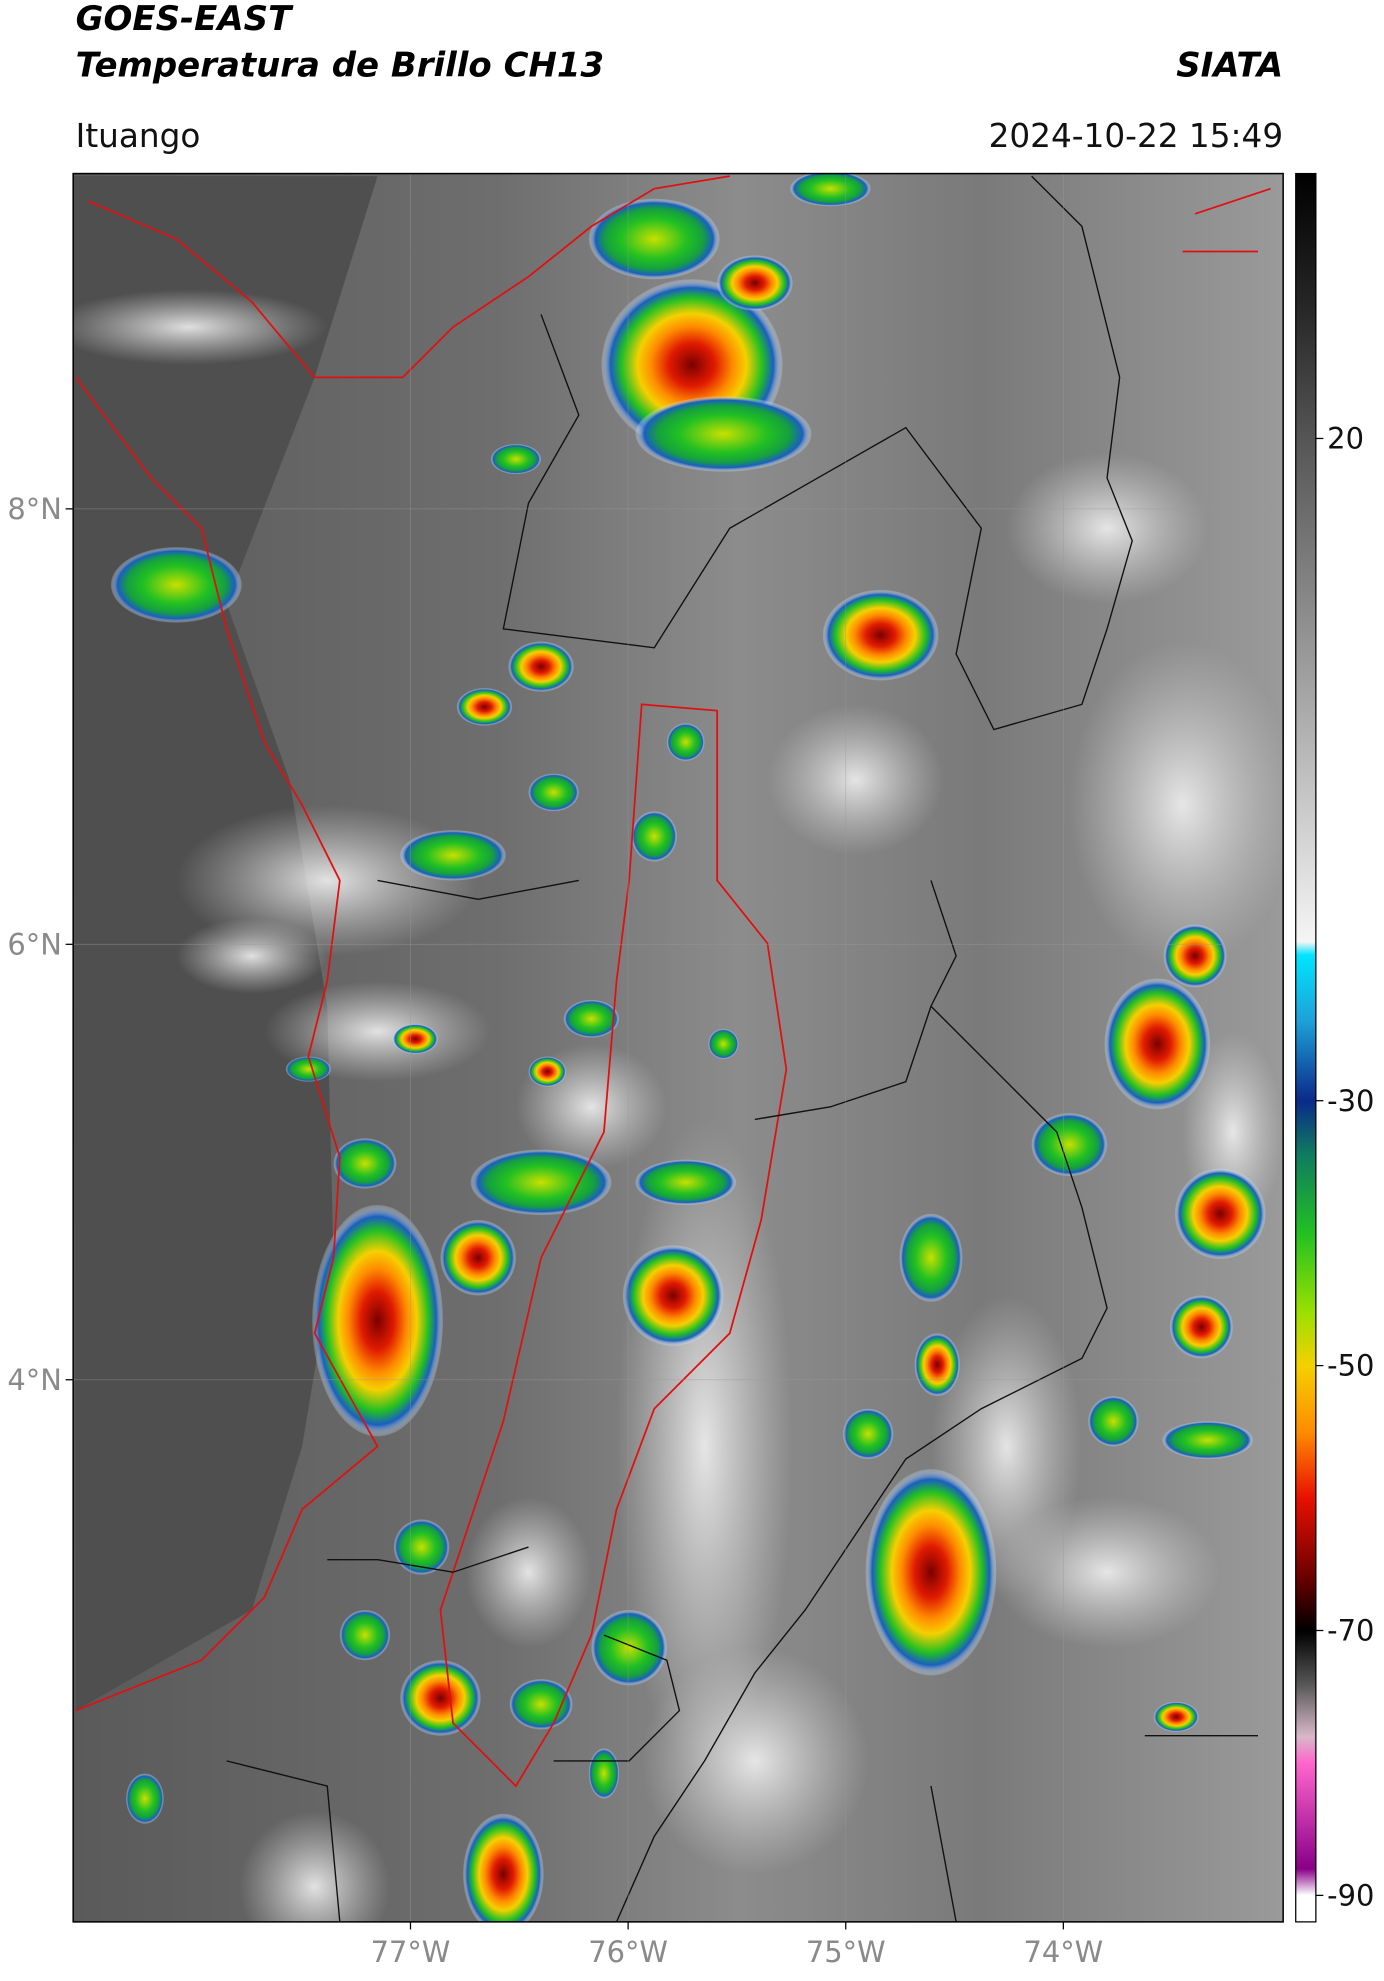 The height and width of the screenshot is (1981, 1384). What do you see at coordinates (1345, 439) in the screenshot?
I see `colorbar-tick-label: 20` at bounding box center [1345, 439].